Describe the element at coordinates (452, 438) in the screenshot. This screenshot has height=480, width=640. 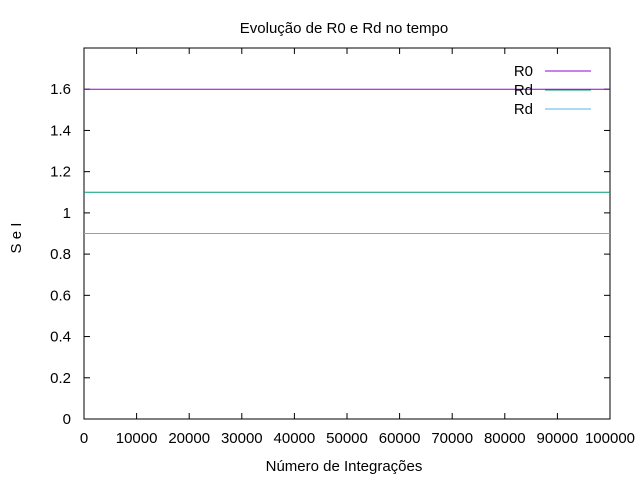
I see `x-tick-label: 70000` at that location.